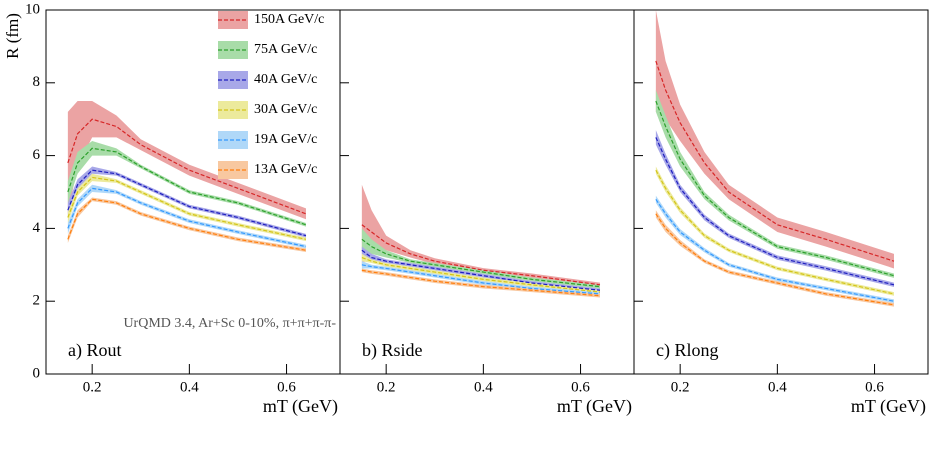 The height and width of the screenshot is (470, 931). Describe the element at coordinates (229, 323) in the screenshot. I see `annotation: UrQMD 3.4, Ar+Sc 0-10%, π+π+π-π-` at that location.